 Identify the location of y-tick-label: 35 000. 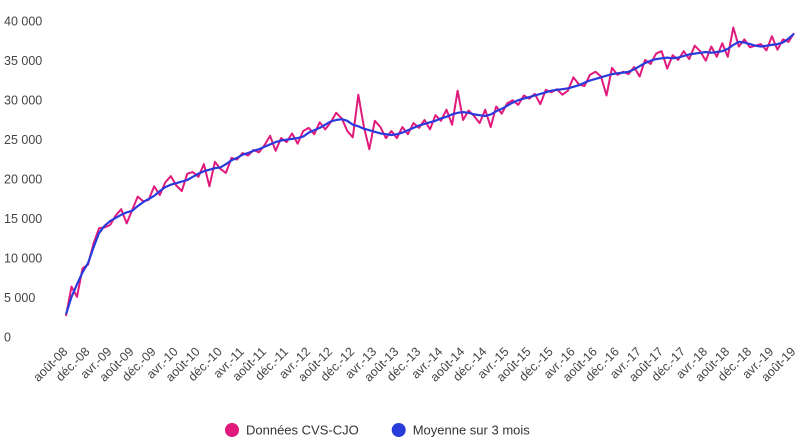
(23, 61).